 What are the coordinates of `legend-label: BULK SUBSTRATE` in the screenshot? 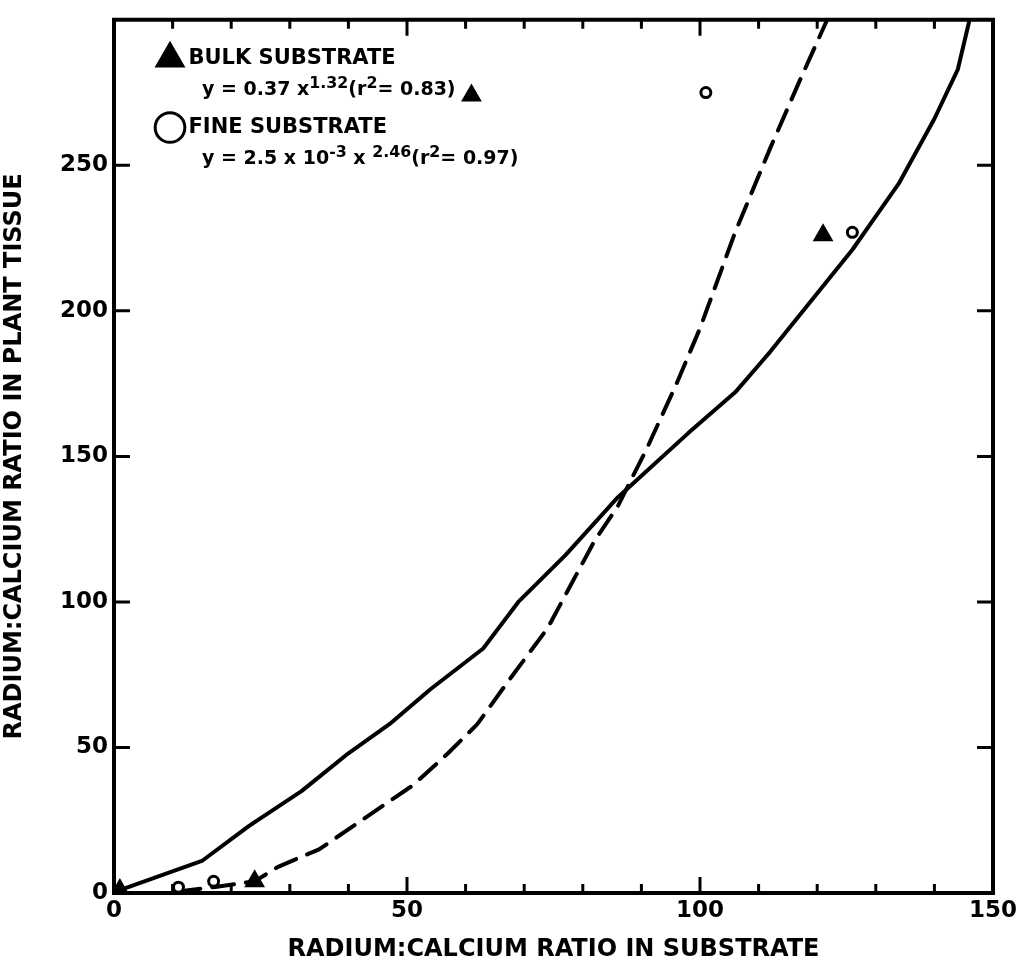 It's located at (292, 56).